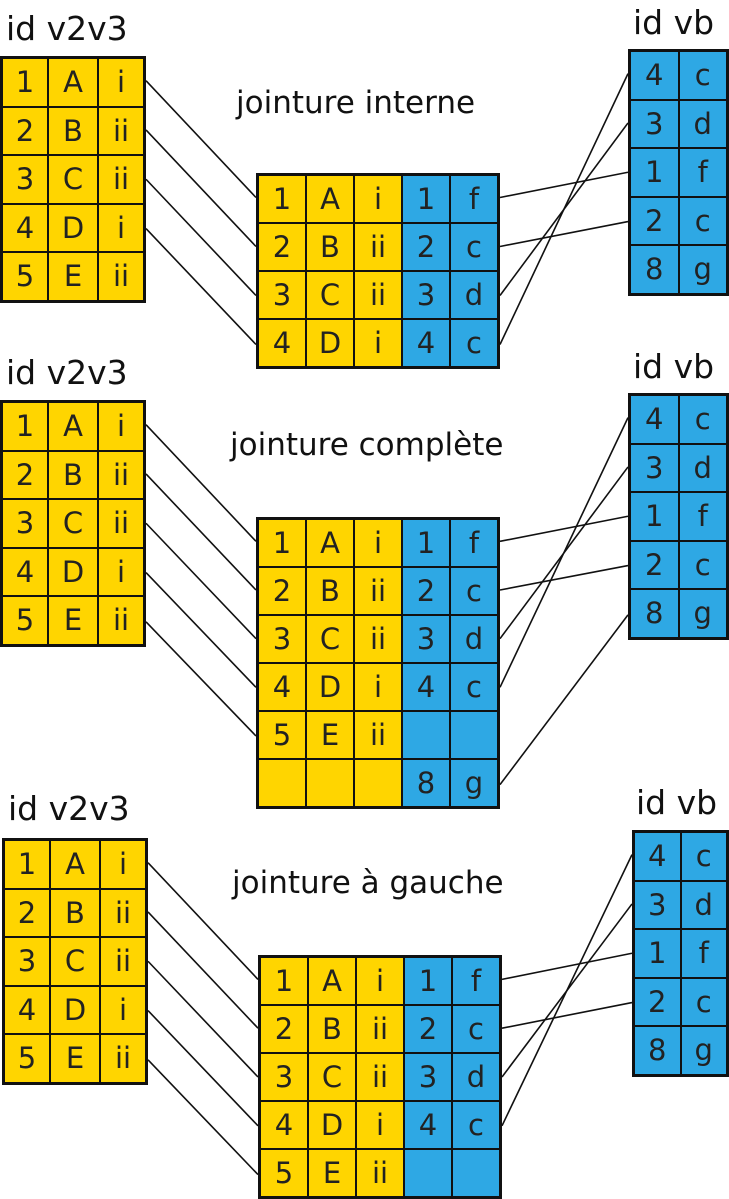 The width and height of the screenshot is (729, 1199). I want to click on cell: B, so click(330, 591).